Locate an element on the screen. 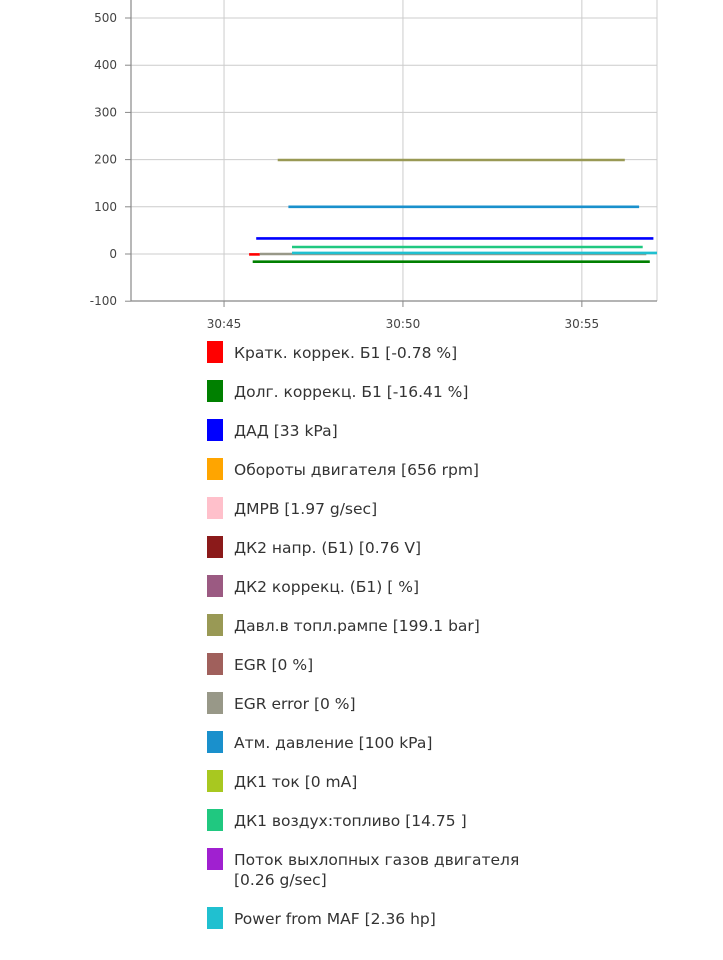 This screenshot has width=723, height=960. legend-label: ДК2 коррекц. (Б1) [ %] is located at coordinates (326, 587).